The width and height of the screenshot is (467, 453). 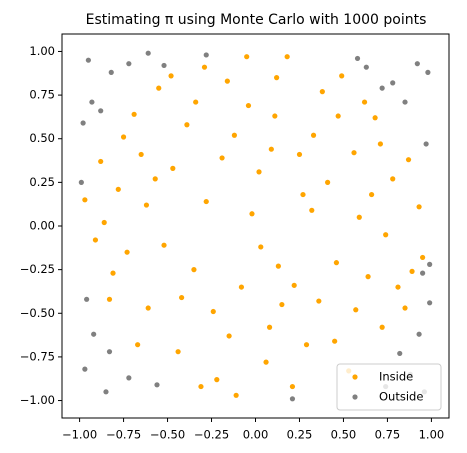 I want to click on y-tick-label: 0.25, so click(x=42, y=182).